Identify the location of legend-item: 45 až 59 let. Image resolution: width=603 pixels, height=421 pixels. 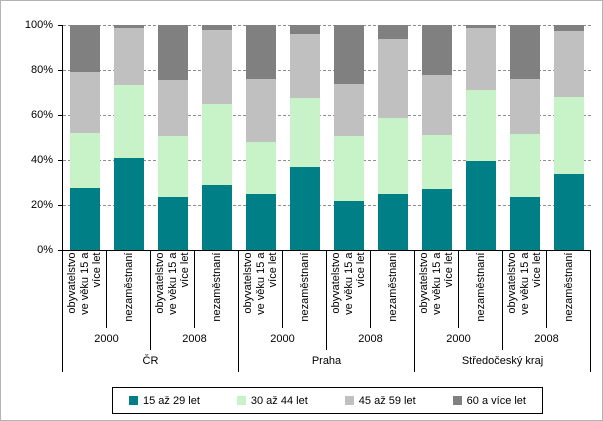
(380, 401).